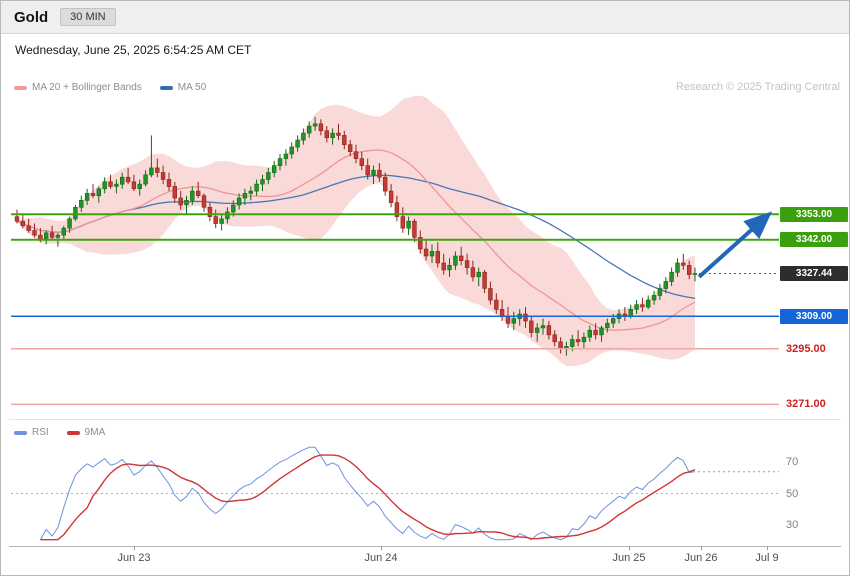  What do you see at coordinates (40, 432) in the screenshot?
I see `rsi-label: RSI` at bounding box center [40, 432].